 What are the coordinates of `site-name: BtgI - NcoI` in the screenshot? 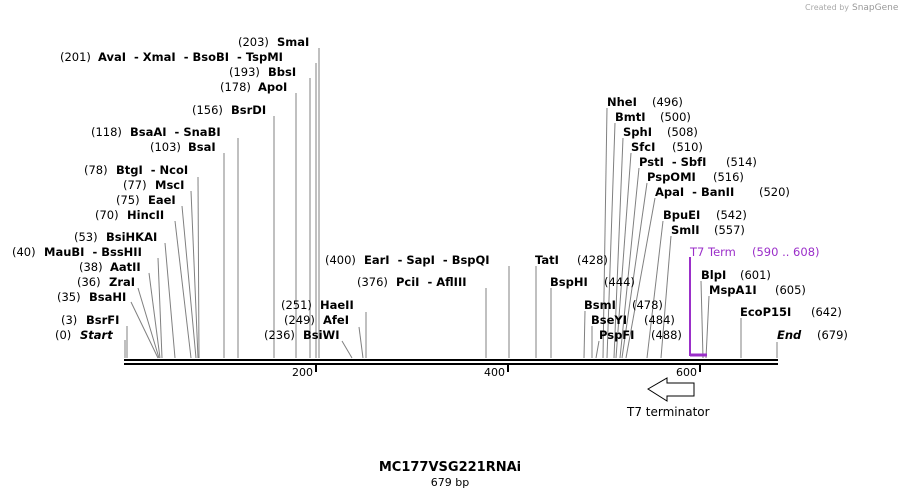 It's located at (152, 170).